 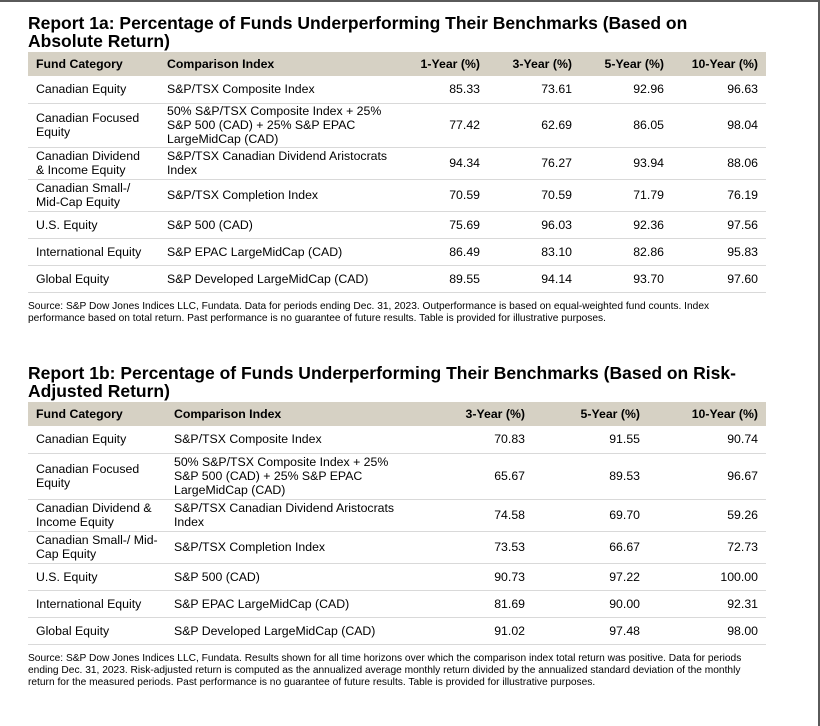 I want to click on value-cell: 76.19, so click(x=719, y=195).